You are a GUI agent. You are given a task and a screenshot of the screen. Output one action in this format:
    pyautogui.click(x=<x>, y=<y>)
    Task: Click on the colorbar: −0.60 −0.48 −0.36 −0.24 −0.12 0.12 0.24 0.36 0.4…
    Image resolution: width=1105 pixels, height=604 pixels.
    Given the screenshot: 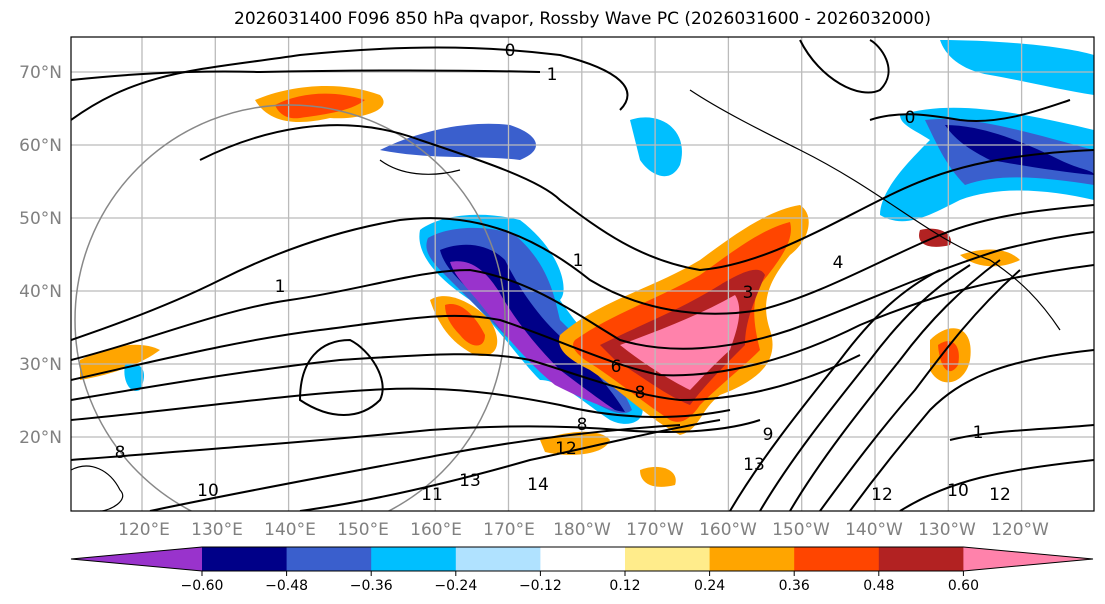 What is the action you would take?
    pyautogui.click(x=582, y=570)
    